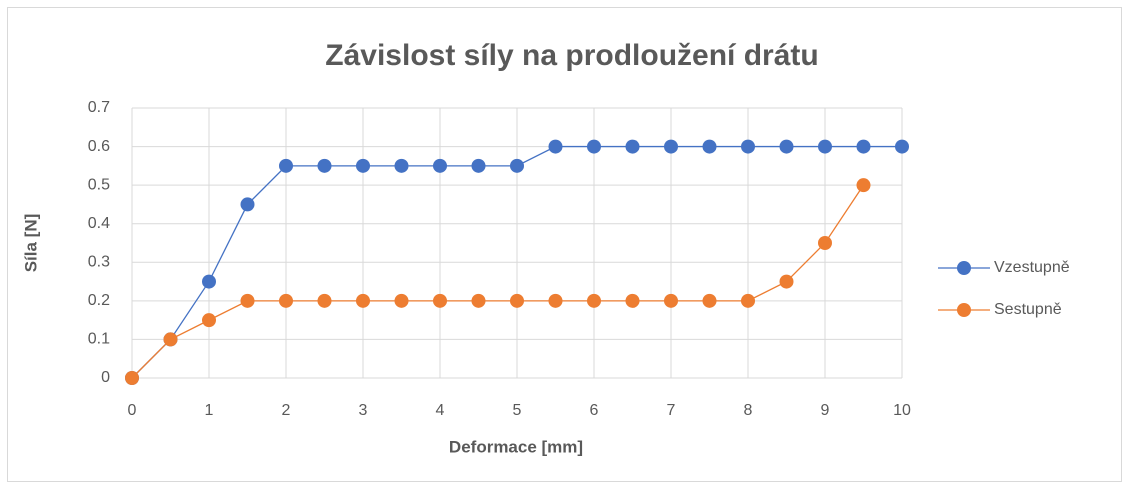  Describe the element at coordinates (748, 410) in the screenshot. I see `x-tick-label: 8` at that location.